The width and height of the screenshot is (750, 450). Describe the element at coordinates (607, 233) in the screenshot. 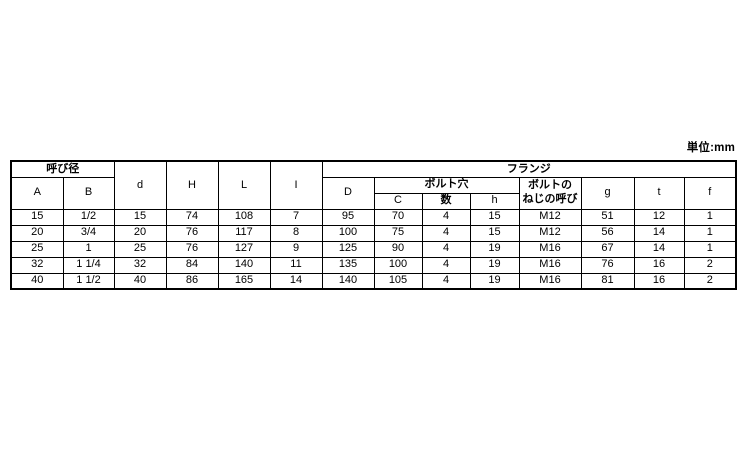

I see `table-cell: 56` at that location.